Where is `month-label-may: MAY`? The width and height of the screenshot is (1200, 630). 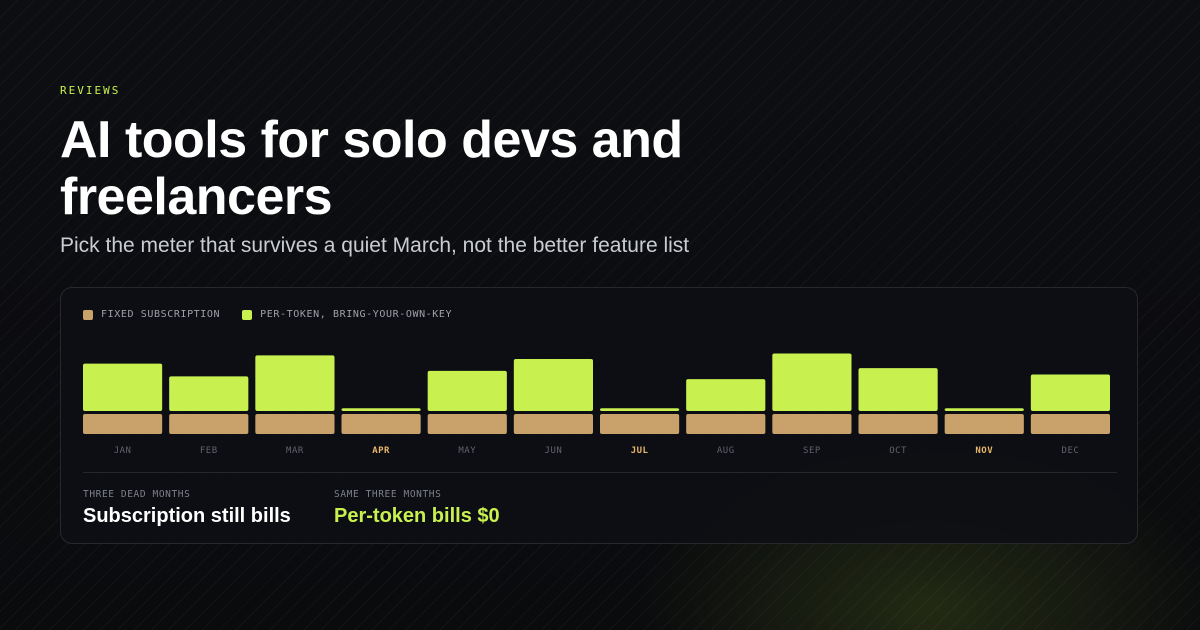 month-label-may: MAY is located at coordinates (467, 451).